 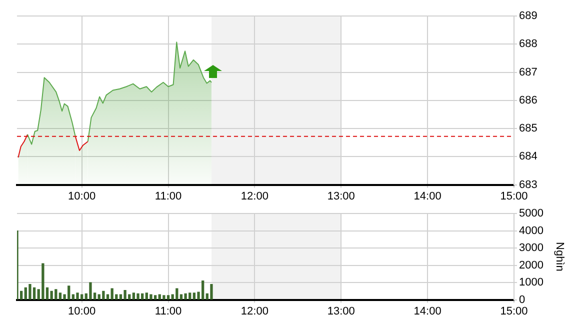 I want to click on y-tick-label: 689, so click(x=528, y=16).